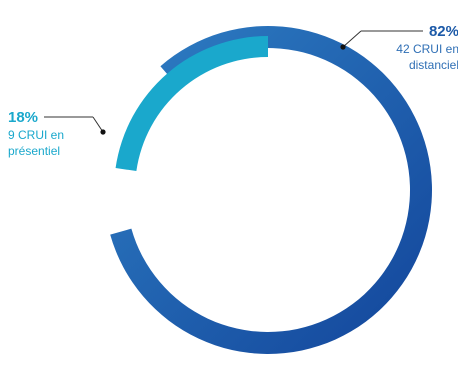 This screenshot has width=458, height=371. What do you see at coordinates (433, 65) in the screenshot?
I see `mode-label-distanciel: distanciel` at bounding box center [433, 65].